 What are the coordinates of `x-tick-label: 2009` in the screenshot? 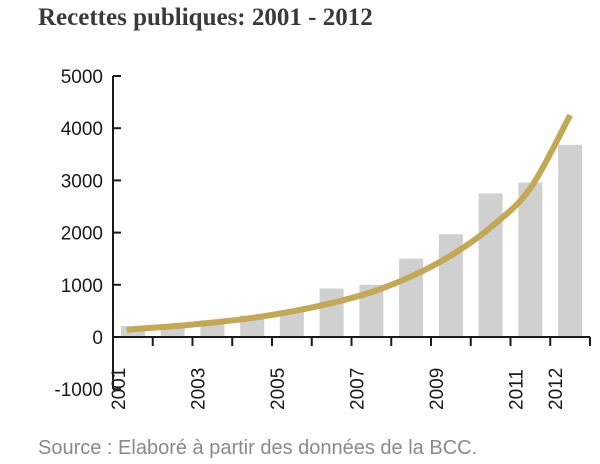 It's located at (437, 389).